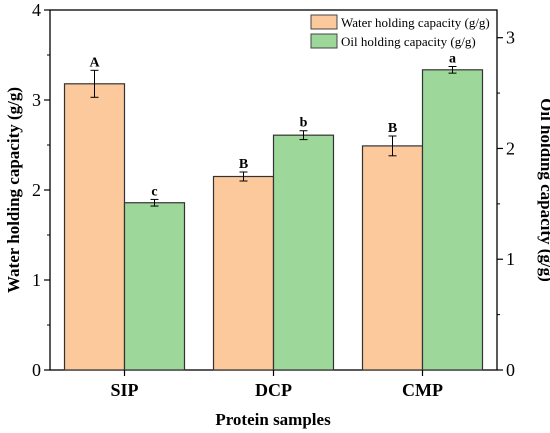 The height and width of the screenshot is (433, 550). I want to click on bar-water-cmp, so click(392, 258).